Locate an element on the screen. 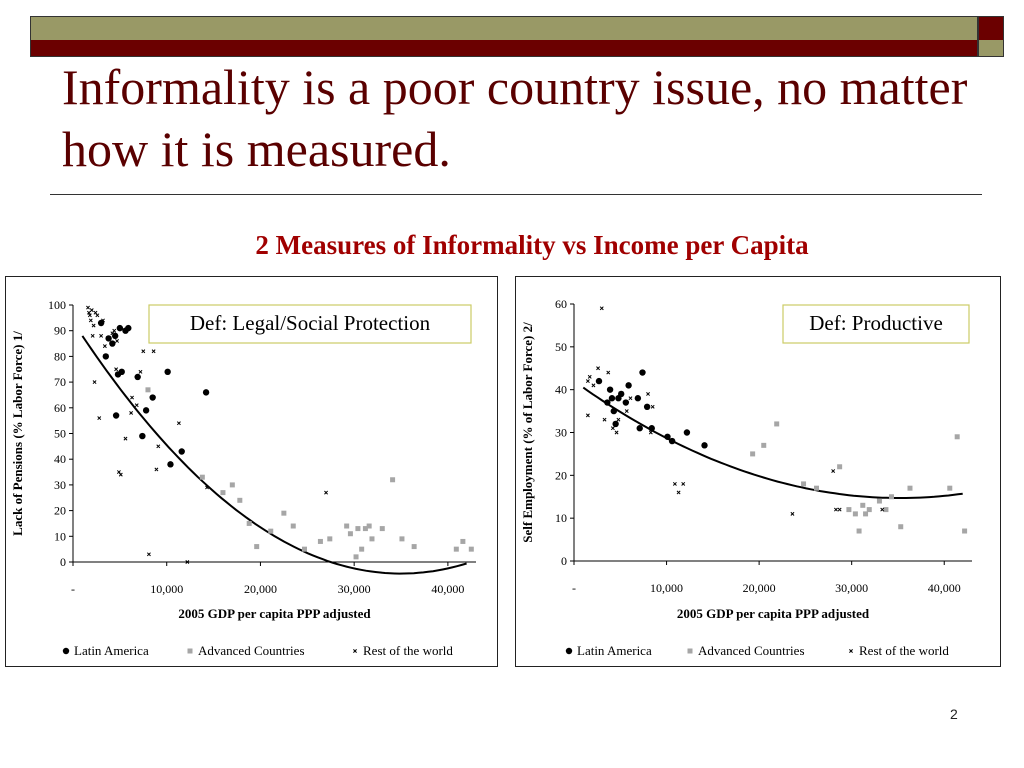 This screenshot has height=768, width=1024. y-tick-label: 10 is located at coordinates (60, 536).